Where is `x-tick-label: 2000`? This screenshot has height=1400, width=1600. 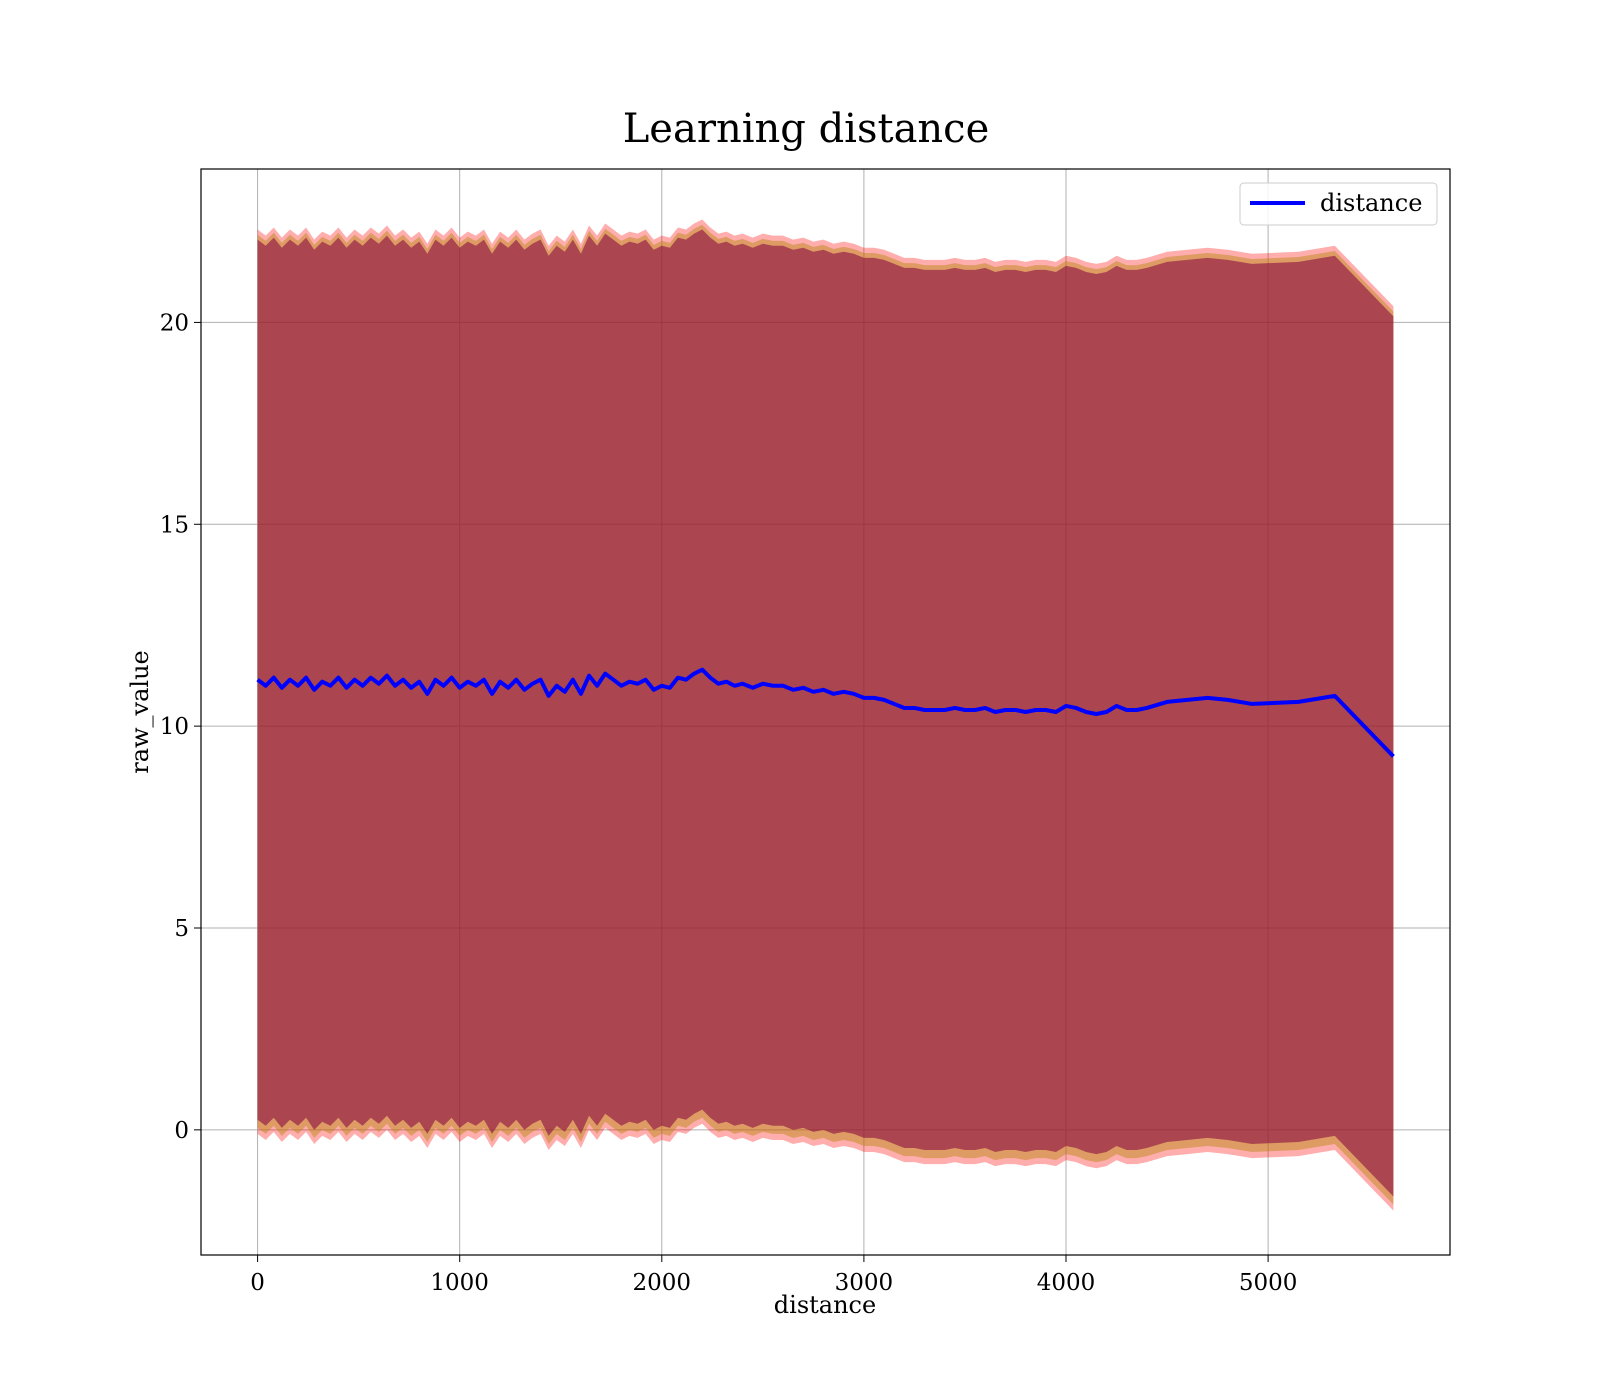
x-tick-label: 2000 is located at coordinates (662, 1283).